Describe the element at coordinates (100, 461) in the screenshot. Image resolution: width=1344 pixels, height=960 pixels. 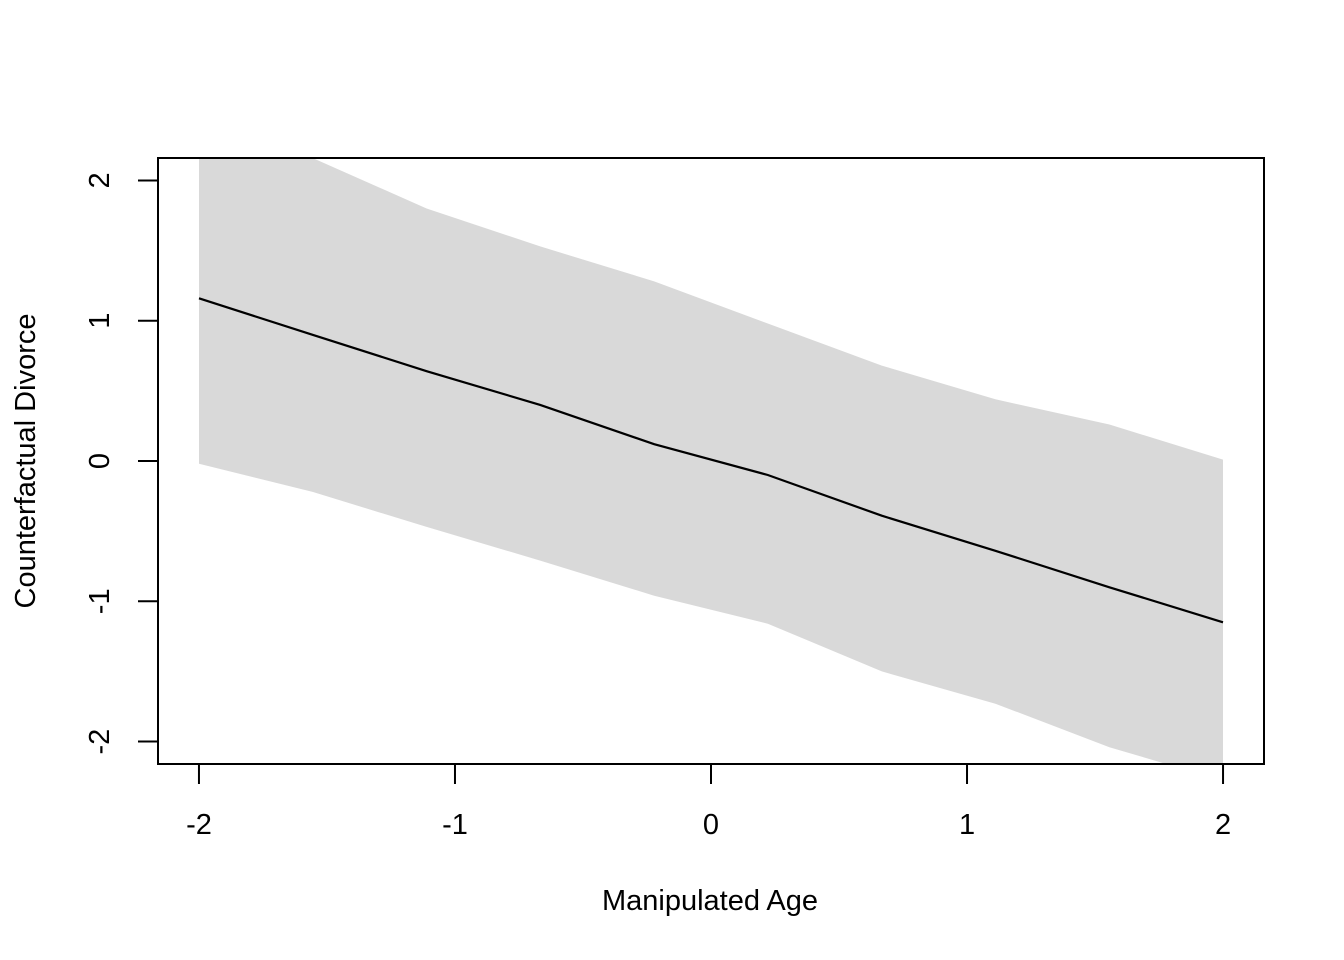
I see `y-tick-label: 0` at that location.